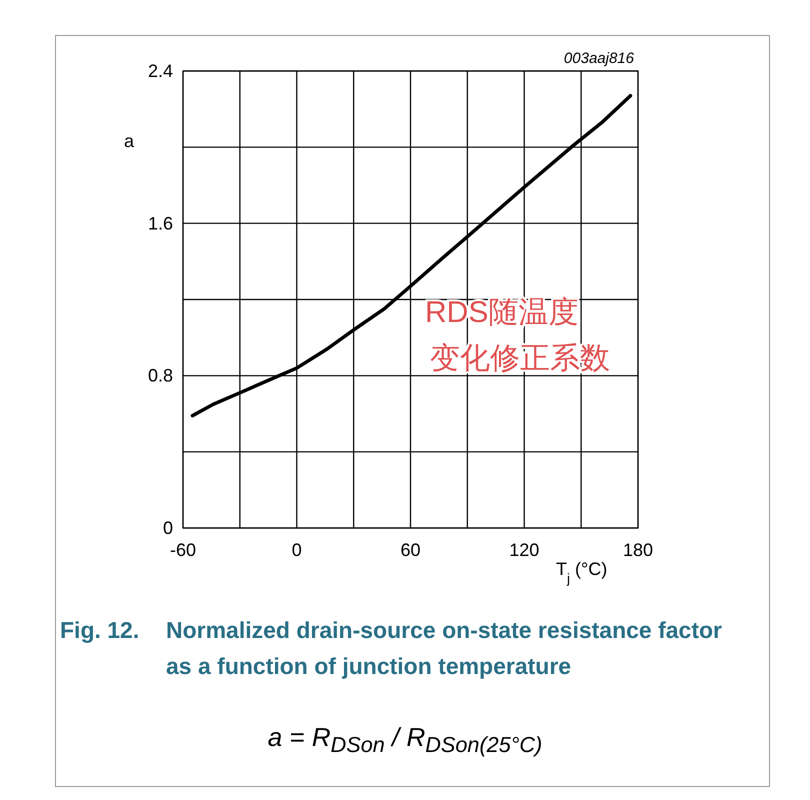  Describe the element at coordinates (297, 550) in the screenshot. I see `x-tick-label: 0` at that location.